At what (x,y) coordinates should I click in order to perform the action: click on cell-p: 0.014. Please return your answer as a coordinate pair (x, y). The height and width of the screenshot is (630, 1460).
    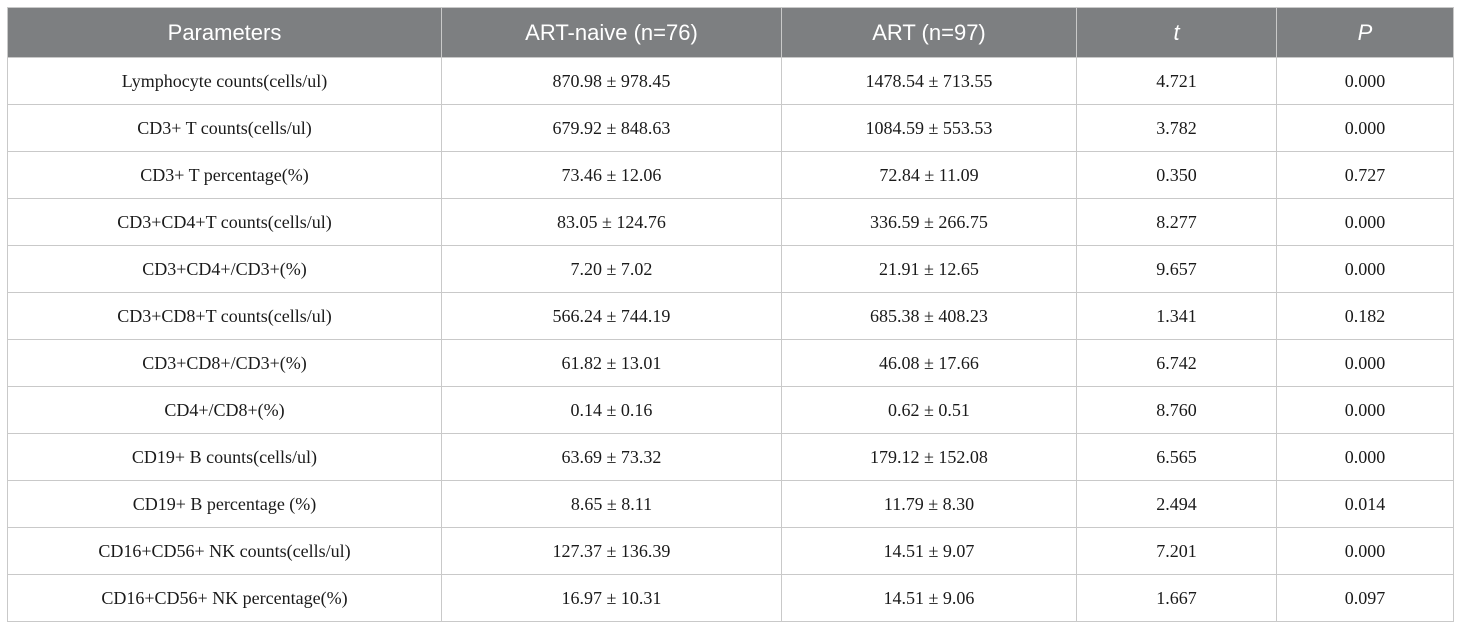
    Looking at the image, I should click on (1365, 504).